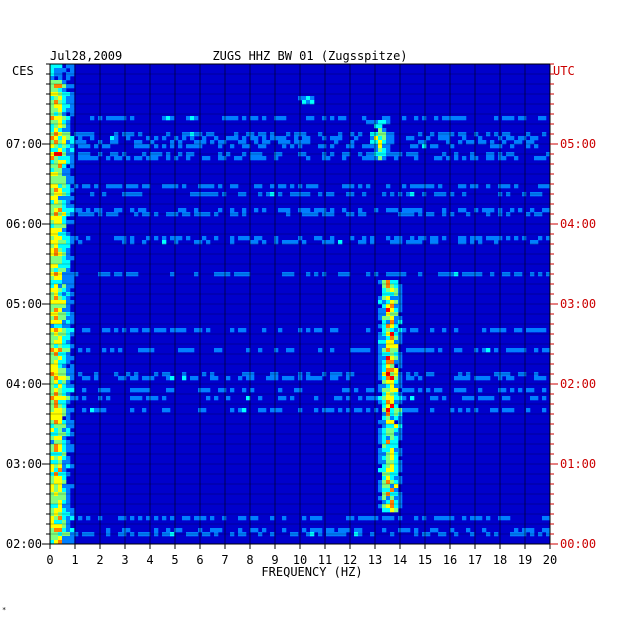  I want to click on left-tick-label: 07:00, so click(24, 144).